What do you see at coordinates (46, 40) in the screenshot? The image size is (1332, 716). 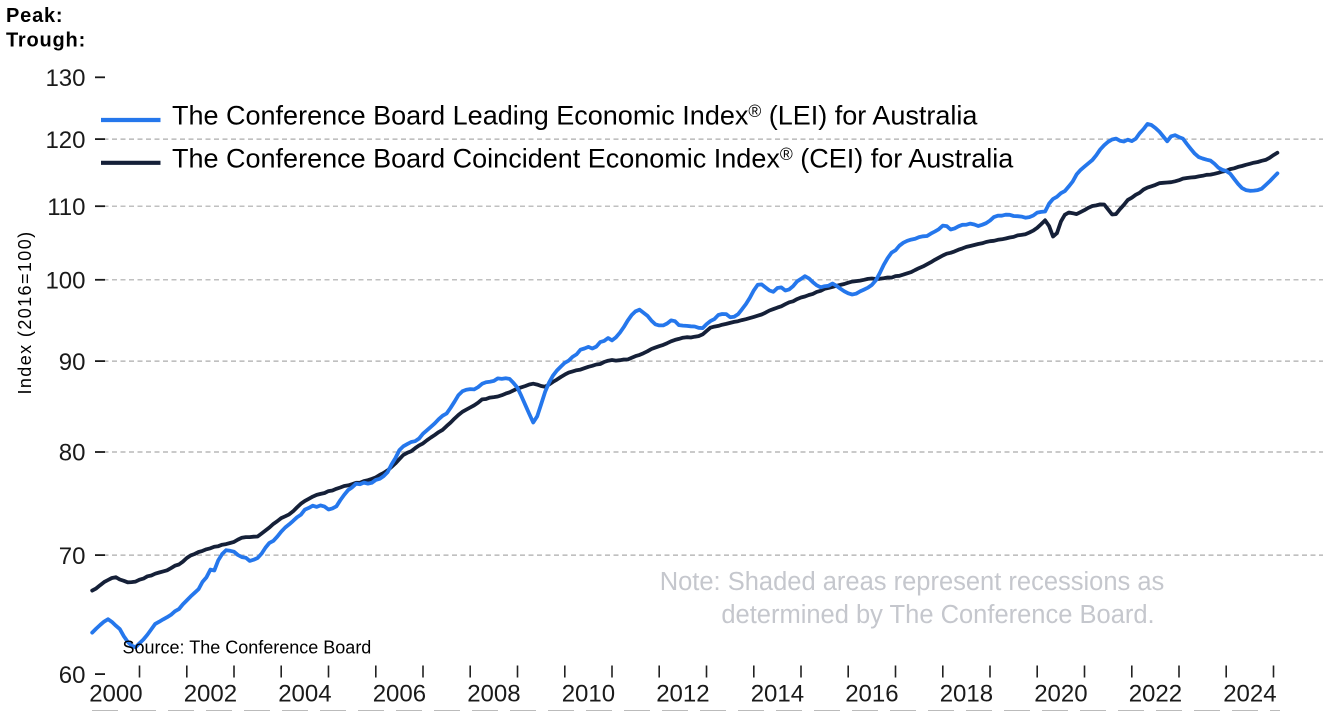 I see `svg-text: Trough:` at bounding box center [46, 40].